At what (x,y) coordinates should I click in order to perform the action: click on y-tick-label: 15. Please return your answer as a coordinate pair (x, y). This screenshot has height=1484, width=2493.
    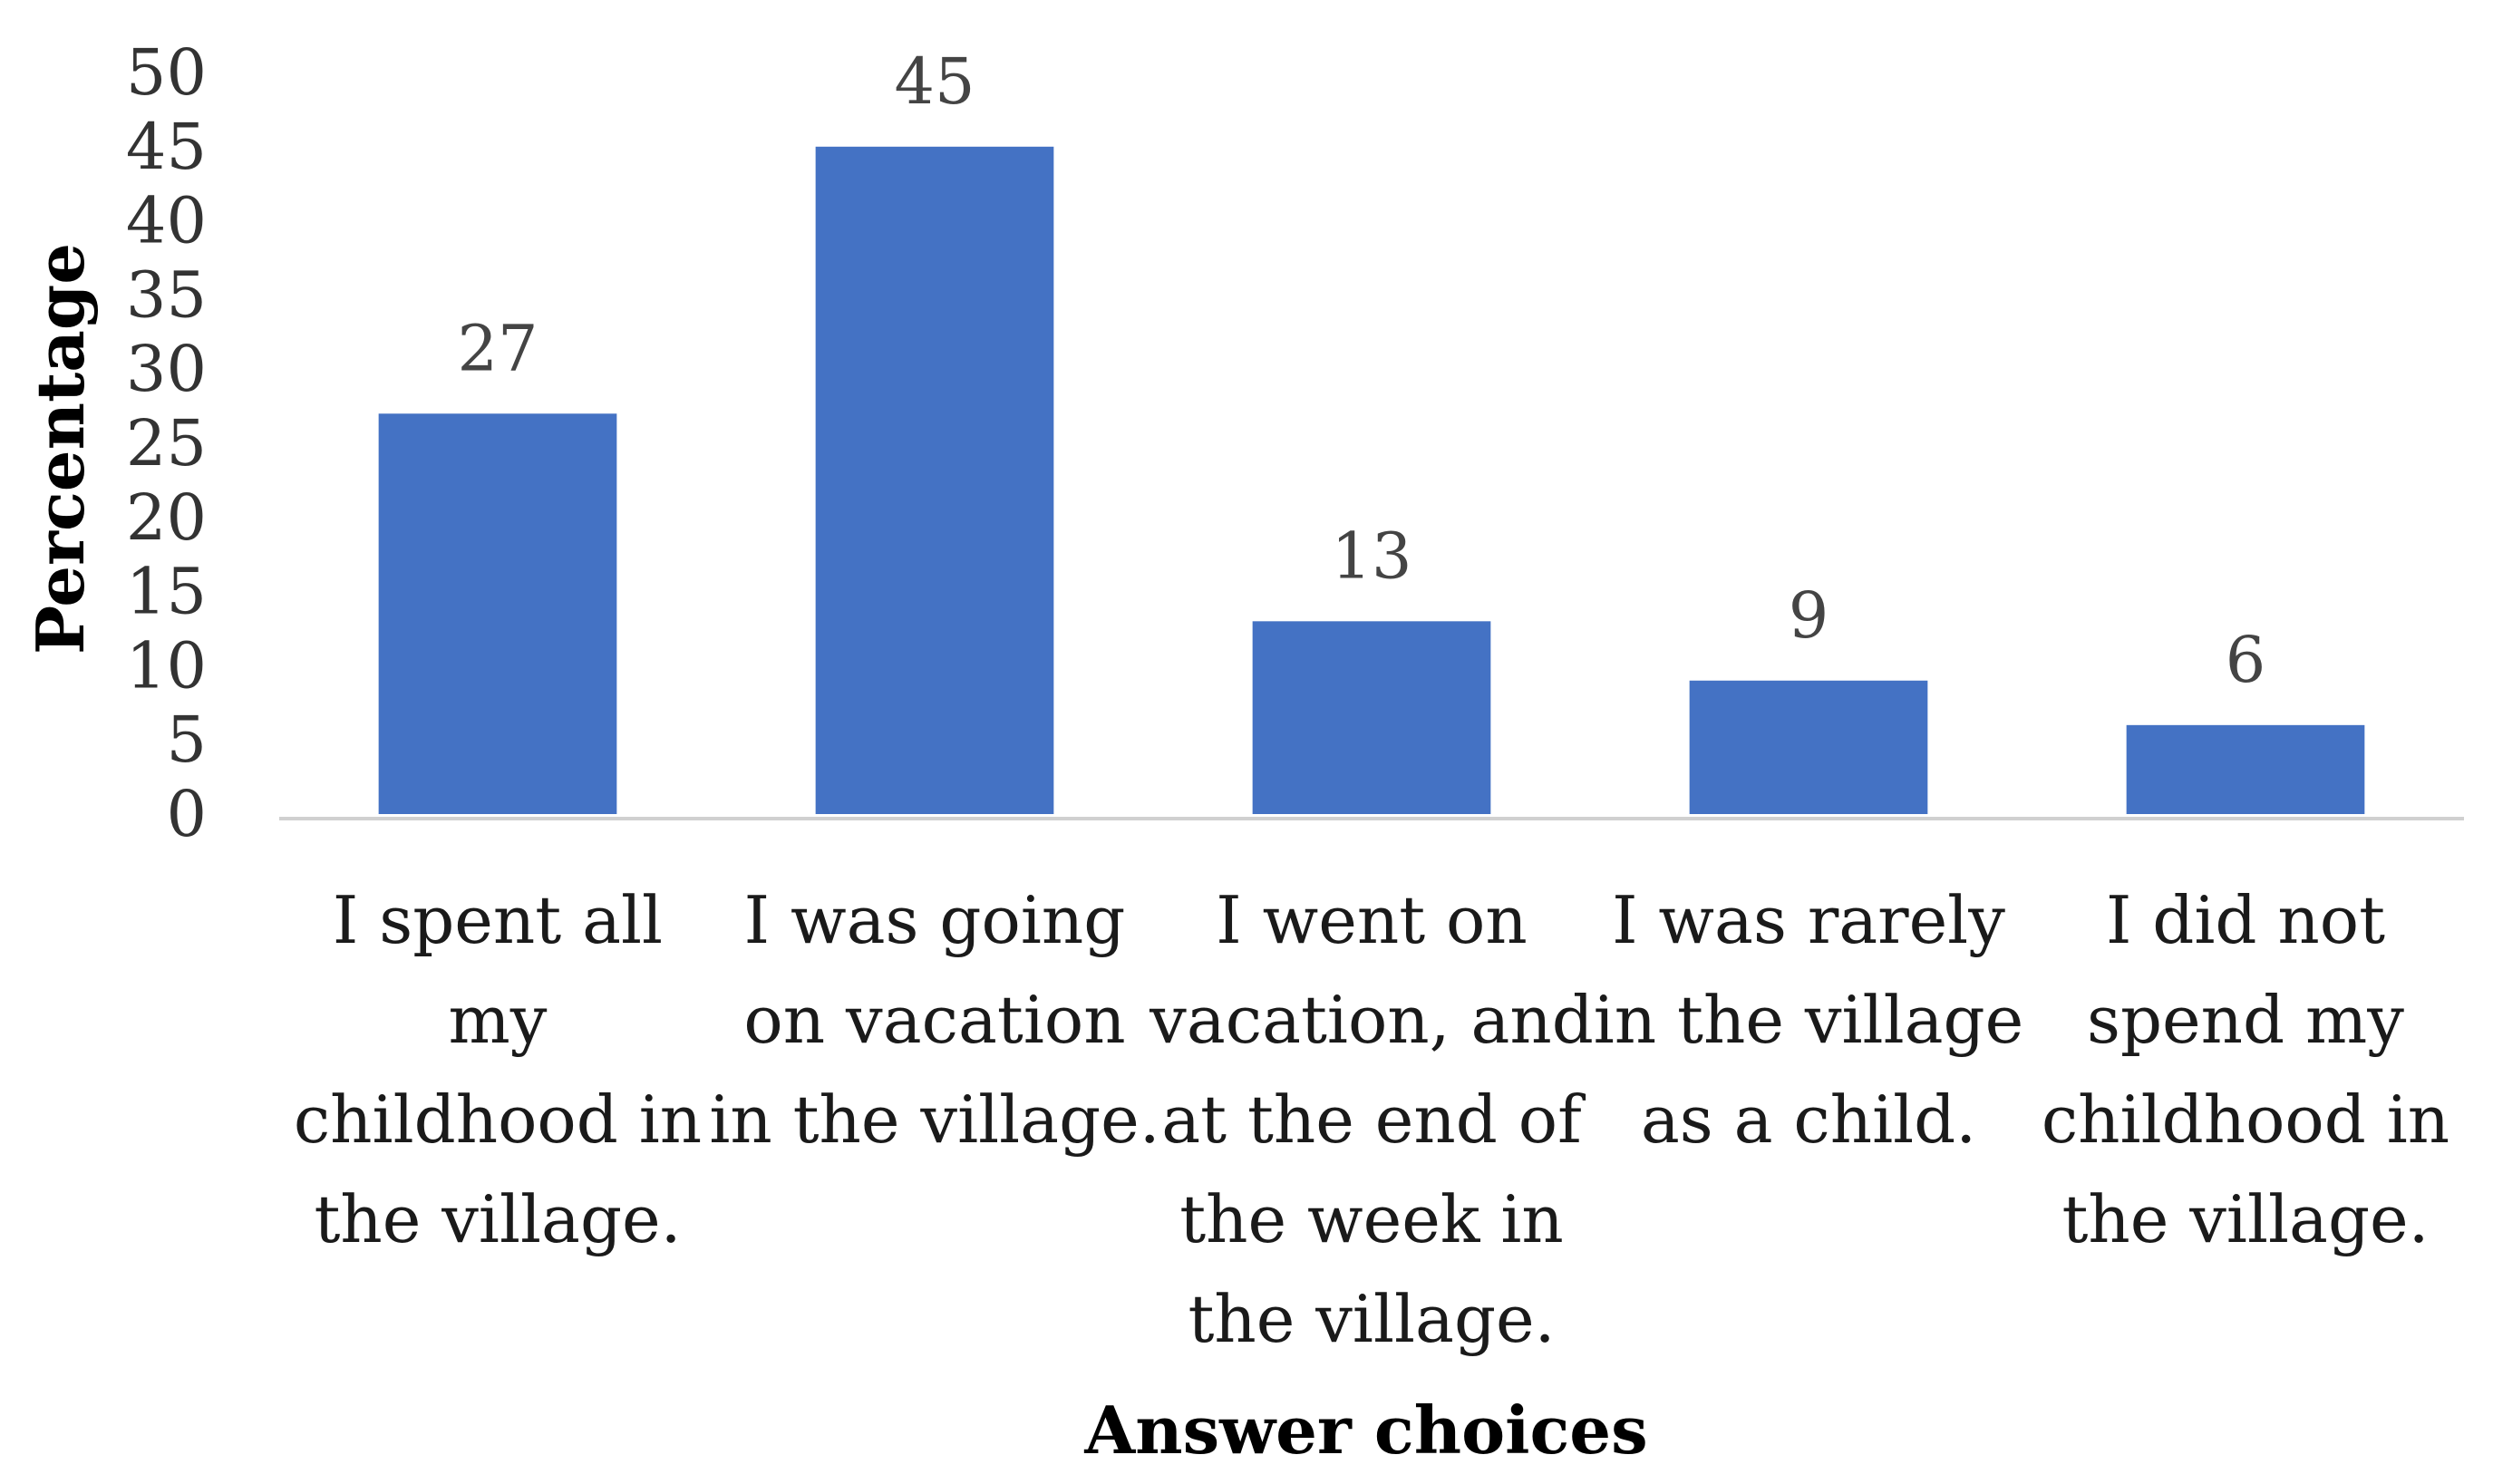
    Looking at the image, I should click on (166, 592).